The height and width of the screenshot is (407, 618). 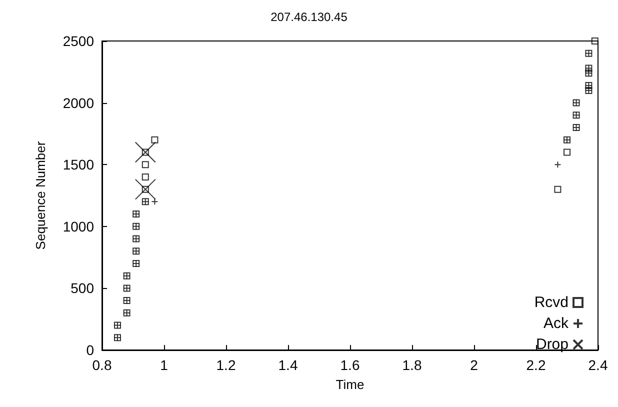 What do you see at coordinates (551, 302) in the screenshot?
I see `legend-label: Rcvd` at bounding box center [551, 302].